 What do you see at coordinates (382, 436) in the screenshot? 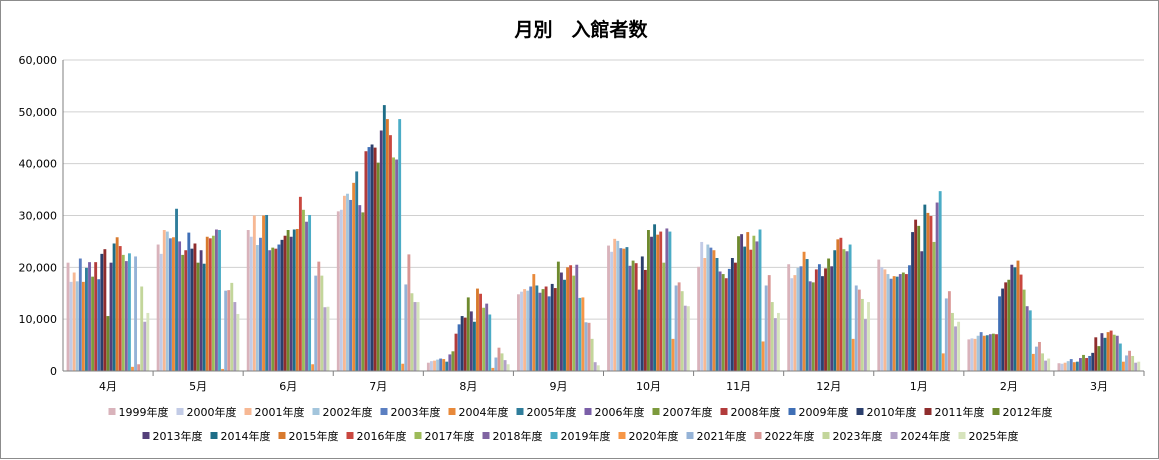
I see `legend-label: 2016年度` at bounding box center [382, 436].